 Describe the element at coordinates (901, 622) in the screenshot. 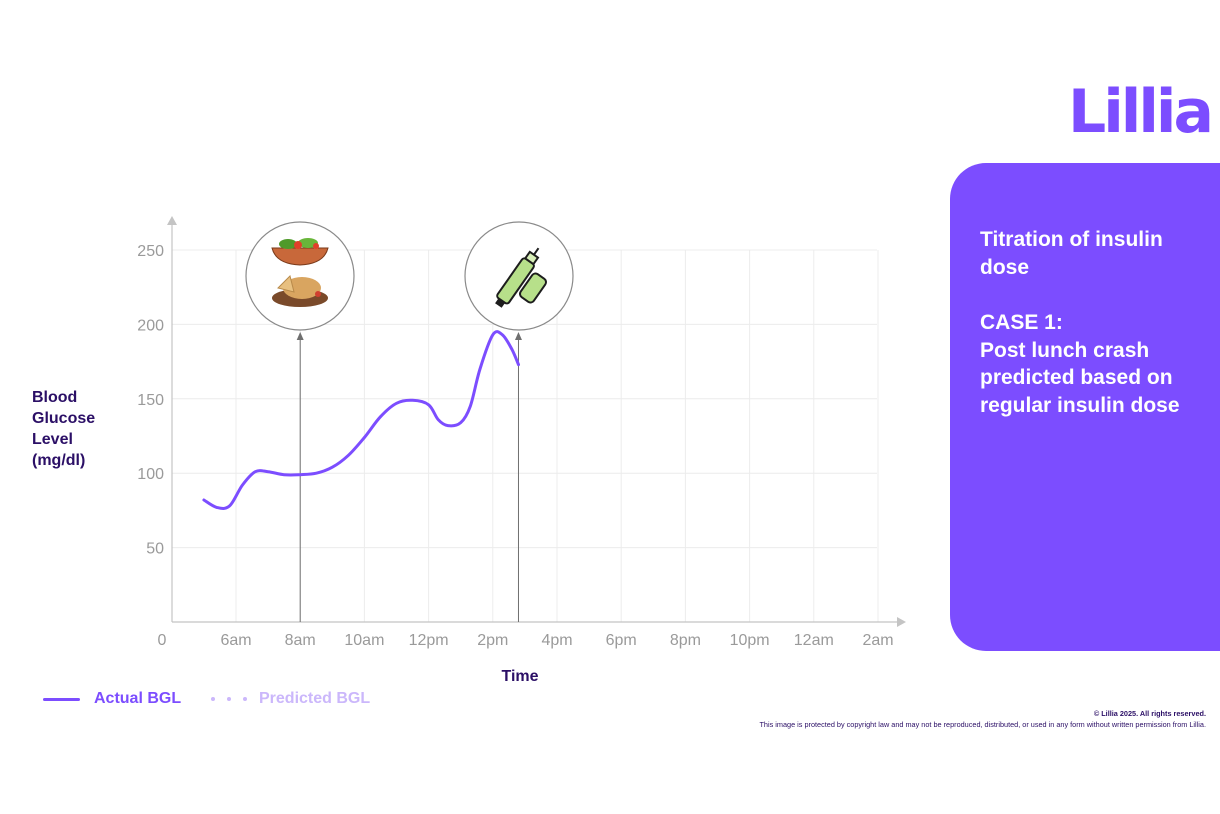

I see `x-axis-arrow` at that location.